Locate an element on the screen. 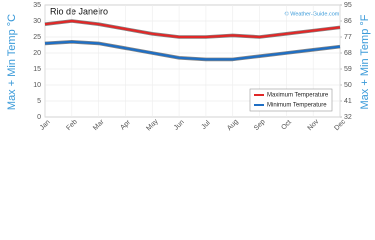 This screenshot has height=240, width=375. y2-tick-label: 95 is located at coordinates (348, 5).